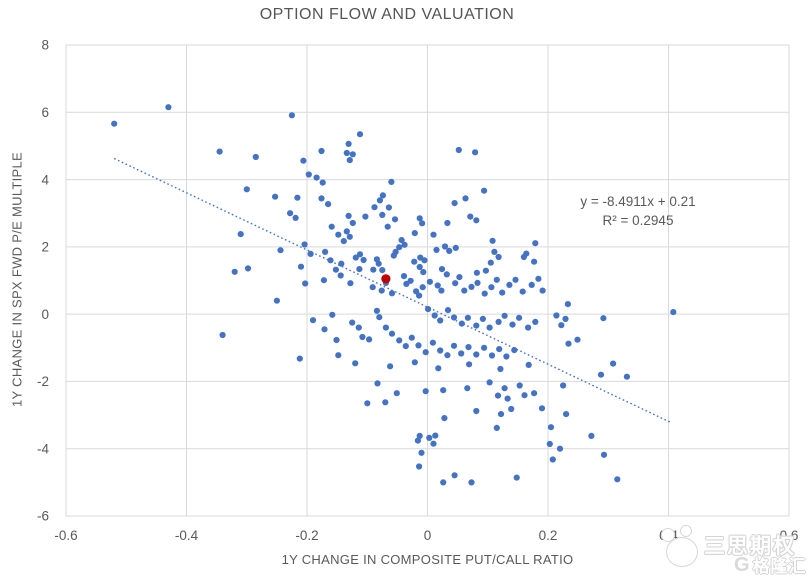  Describe the element at coordinates (668, 535) in the screenshot. I see `x-tick-label: 0.4` at that location.